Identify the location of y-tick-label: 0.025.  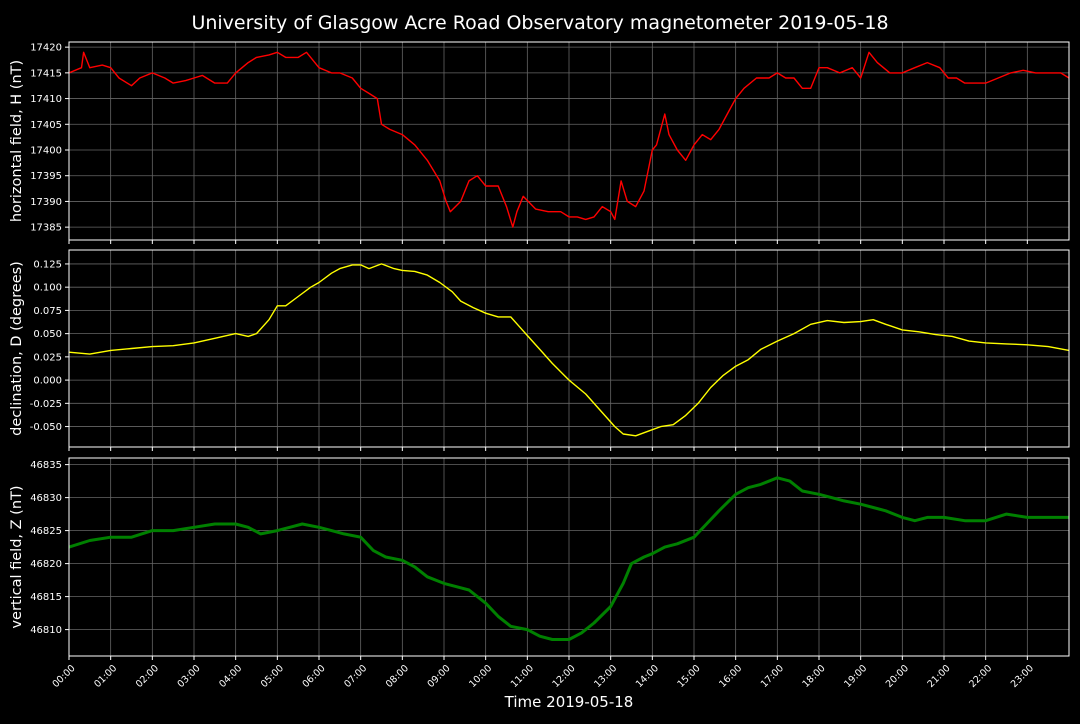
(47, 357).